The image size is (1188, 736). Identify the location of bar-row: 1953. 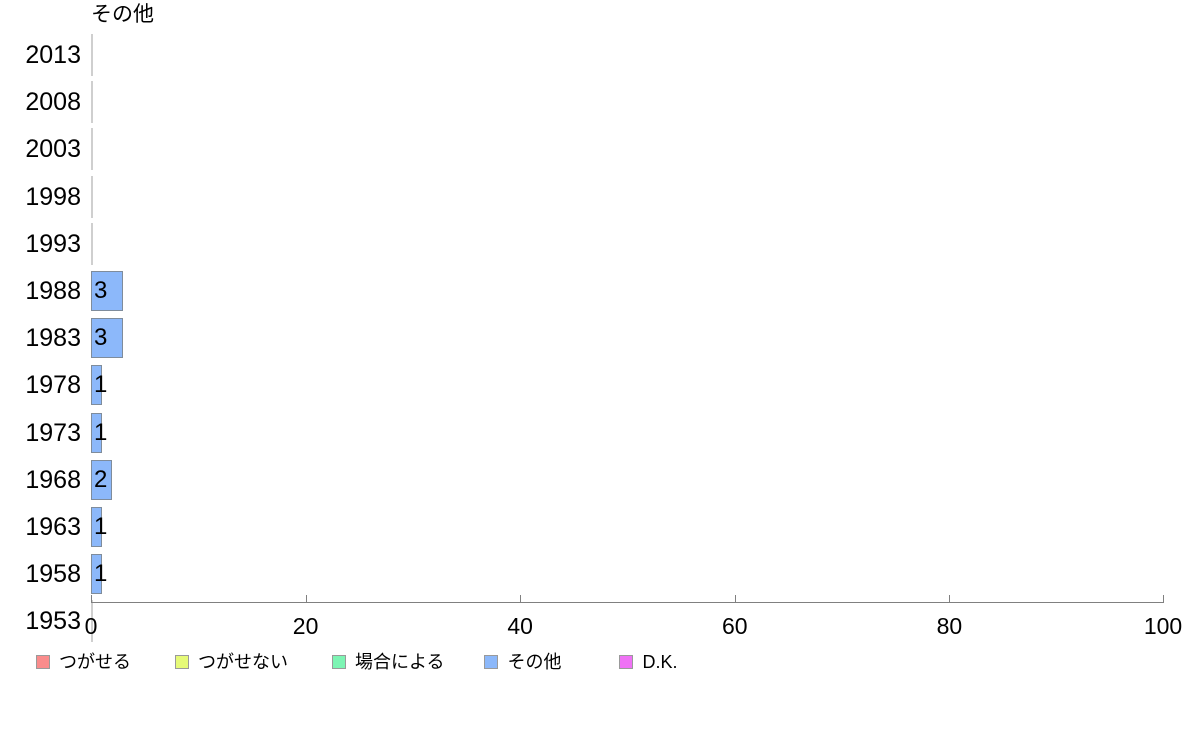
(594, 621).